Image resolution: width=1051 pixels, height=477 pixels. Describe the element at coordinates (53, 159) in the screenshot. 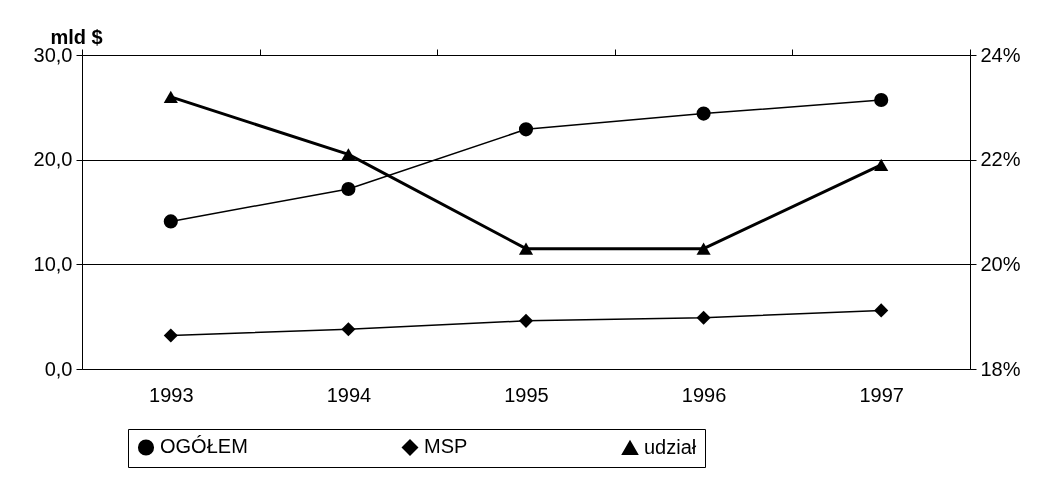

I see `y-tick-label: 20,0` at that location.